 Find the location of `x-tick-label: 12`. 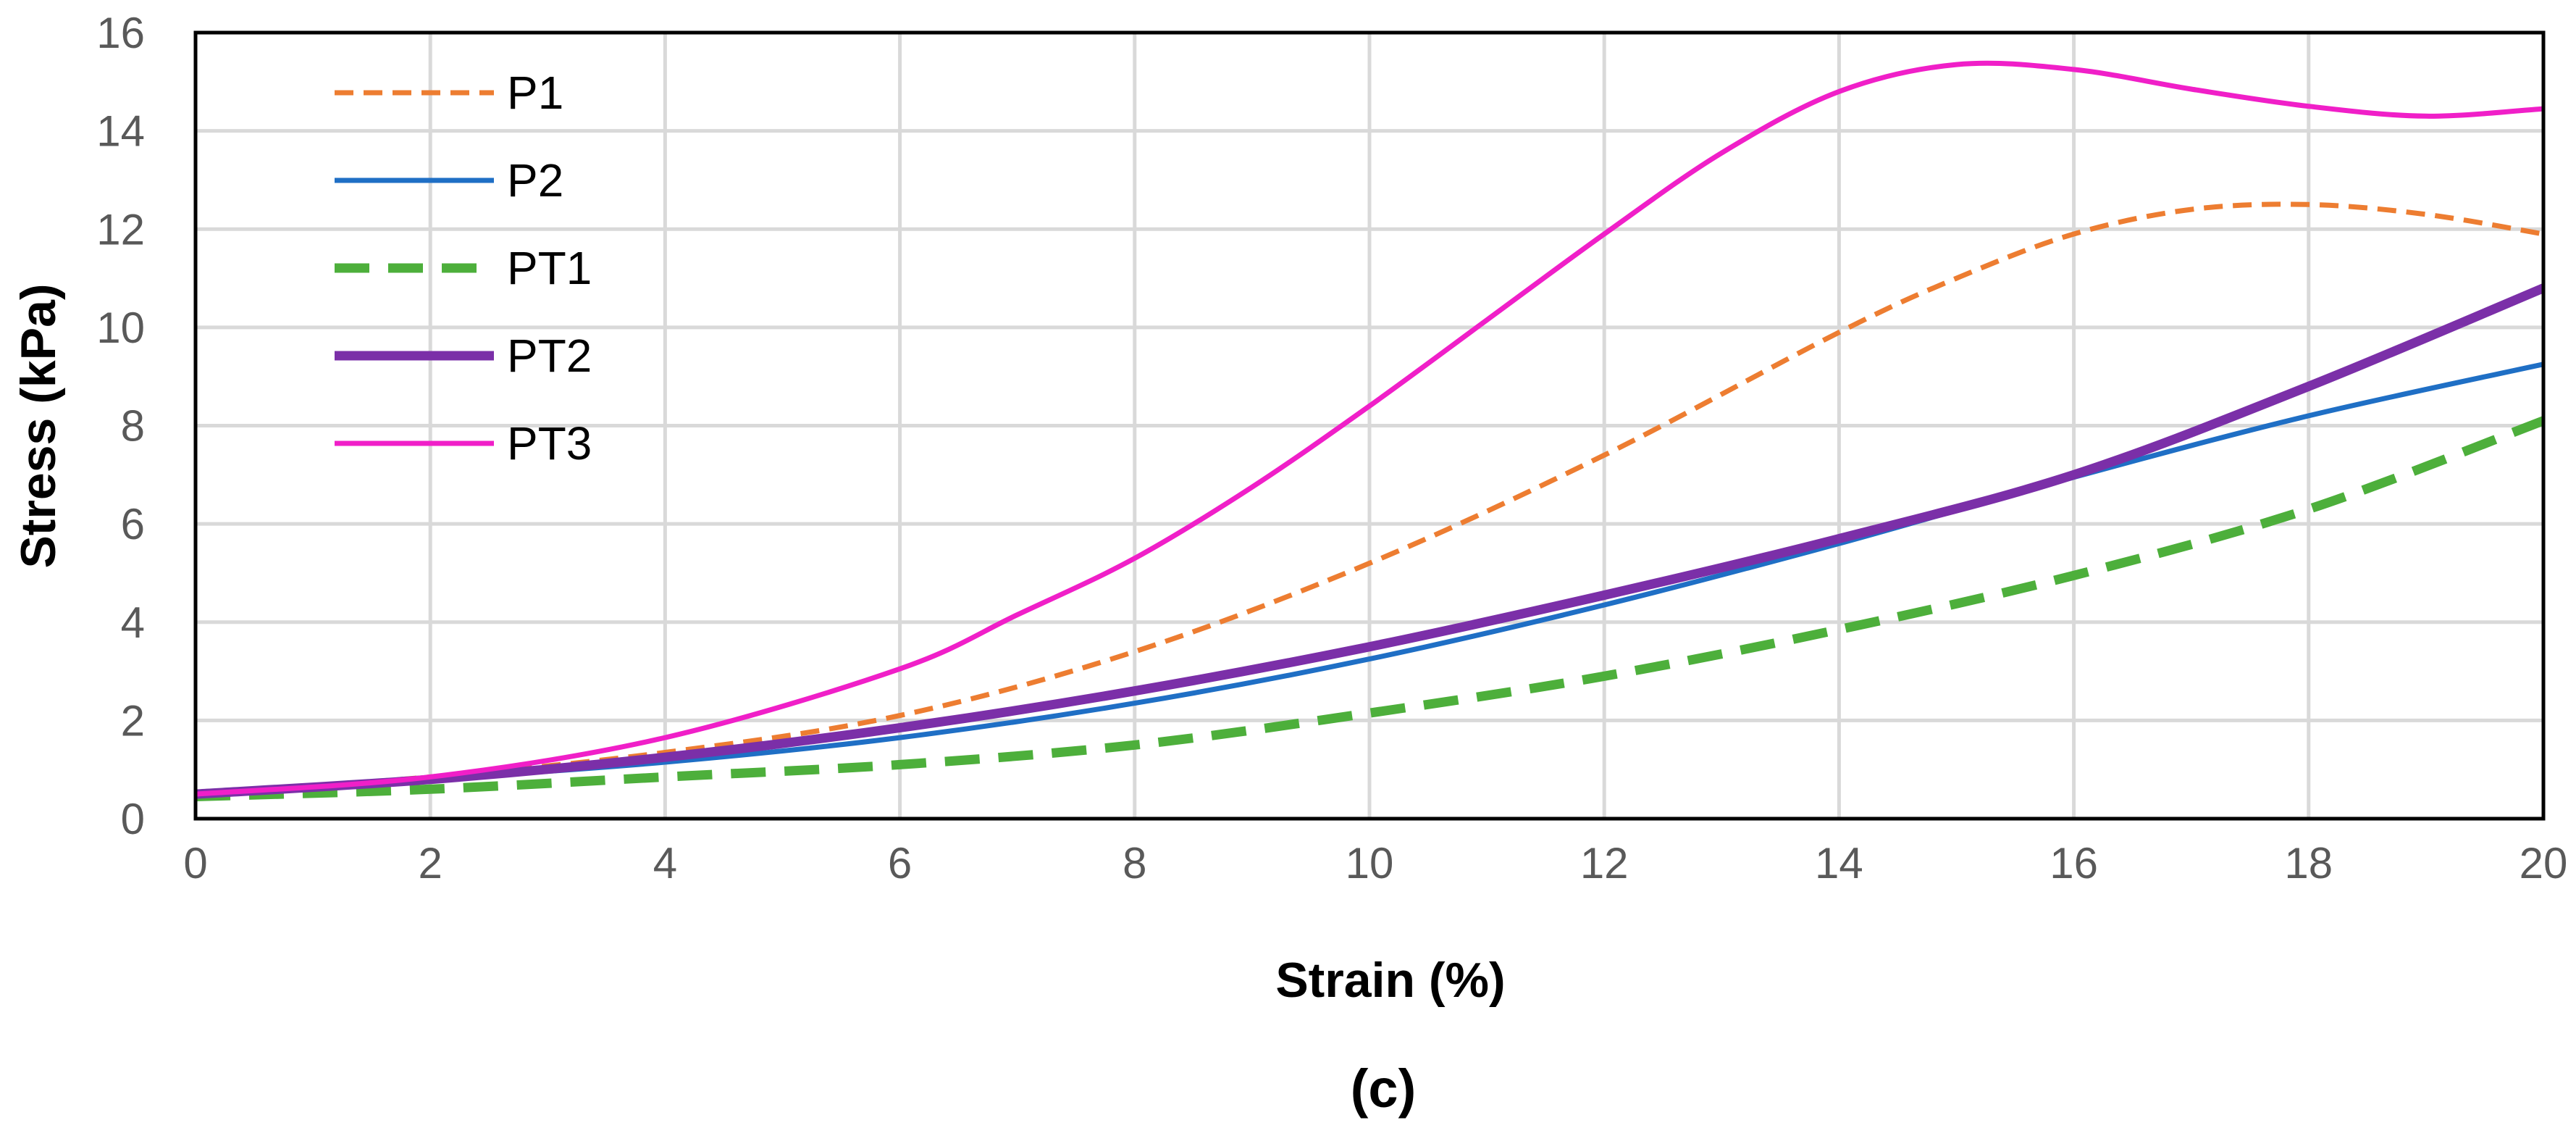

x-tick-label: 12 is located at coordinates (1604, 864).